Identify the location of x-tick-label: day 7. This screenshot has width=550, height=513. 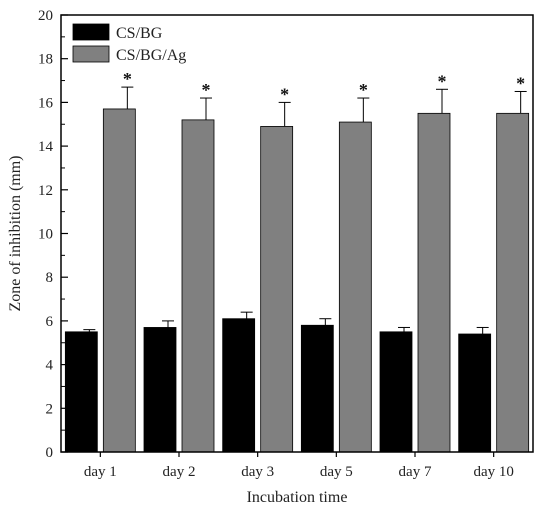
(415, 472).